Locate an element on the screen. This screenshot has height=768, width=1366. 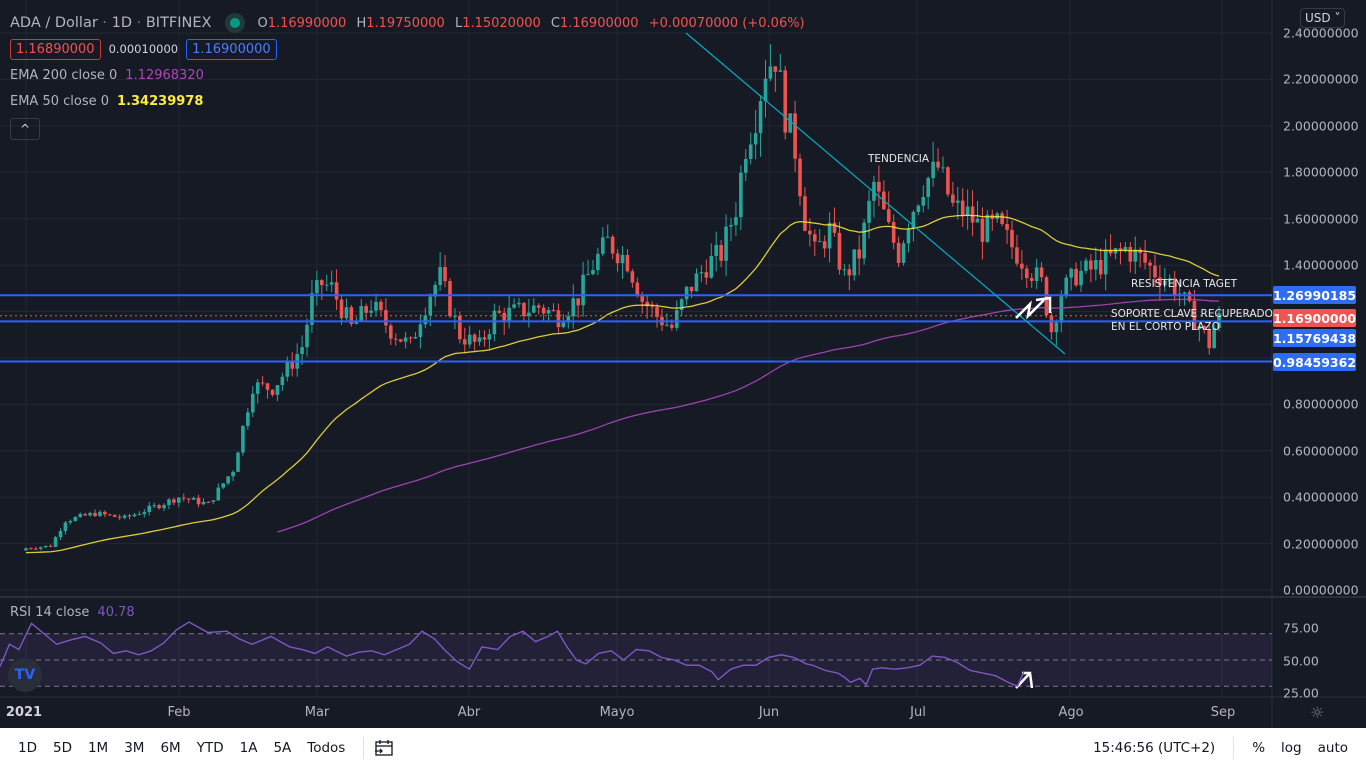
rsi-legend: RSI 14 close 40.78 is located at coordinates (72, 612).